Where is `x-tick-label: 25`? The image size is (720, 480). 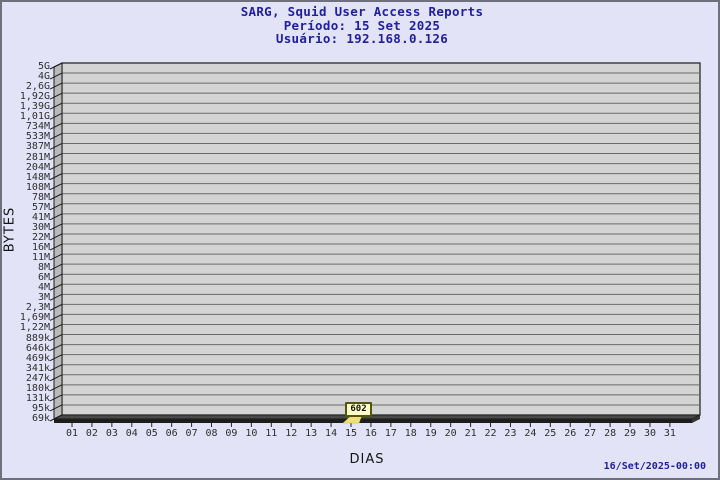 x-tick-label: 25 is located at coordinates (550, 433).